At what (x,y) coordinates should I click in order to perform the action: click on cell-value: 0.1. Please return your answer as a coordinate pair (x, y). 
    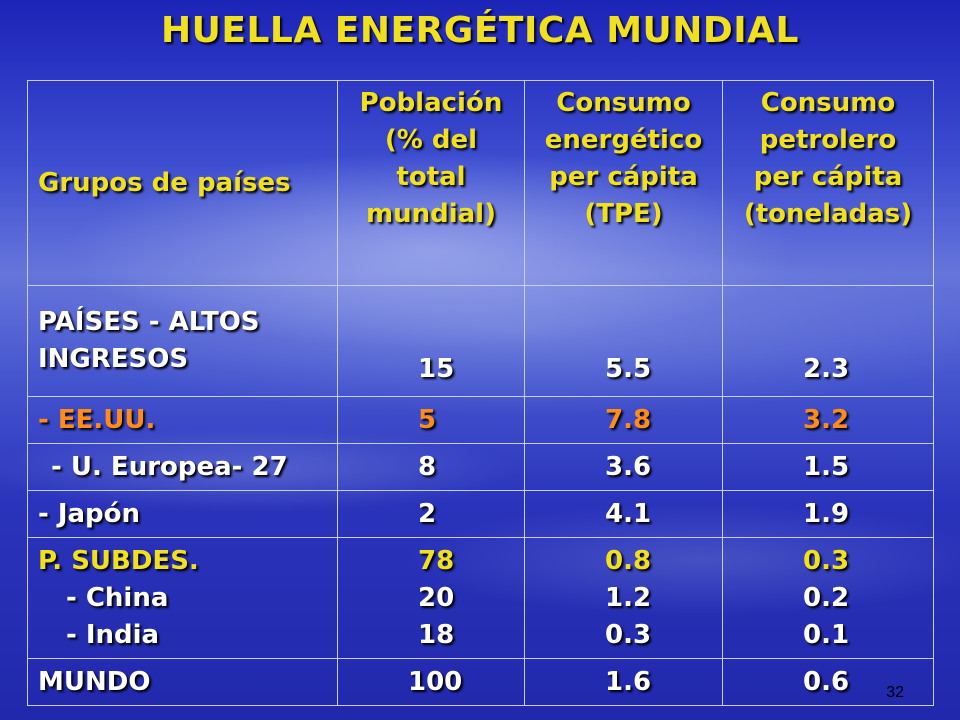
    Looking at the image, I should click on (826, 634).